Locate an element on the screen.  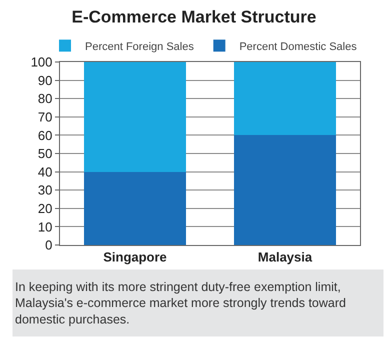
y-tick-label: 70 is located at coordinates (45, 116).